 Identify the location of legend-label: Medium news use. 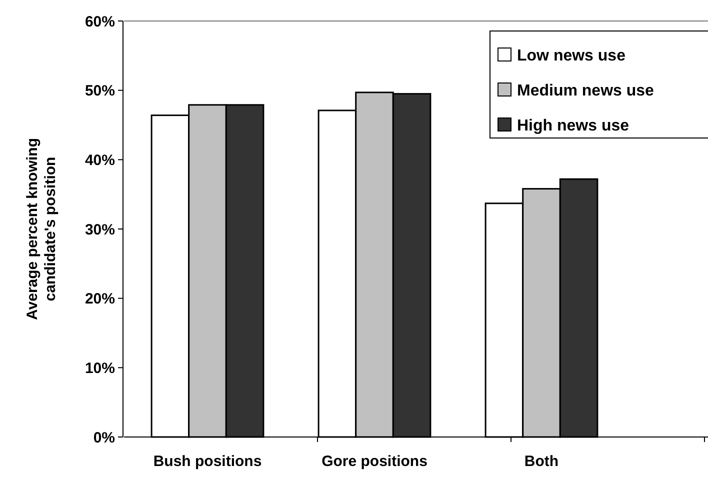
(585, 91).